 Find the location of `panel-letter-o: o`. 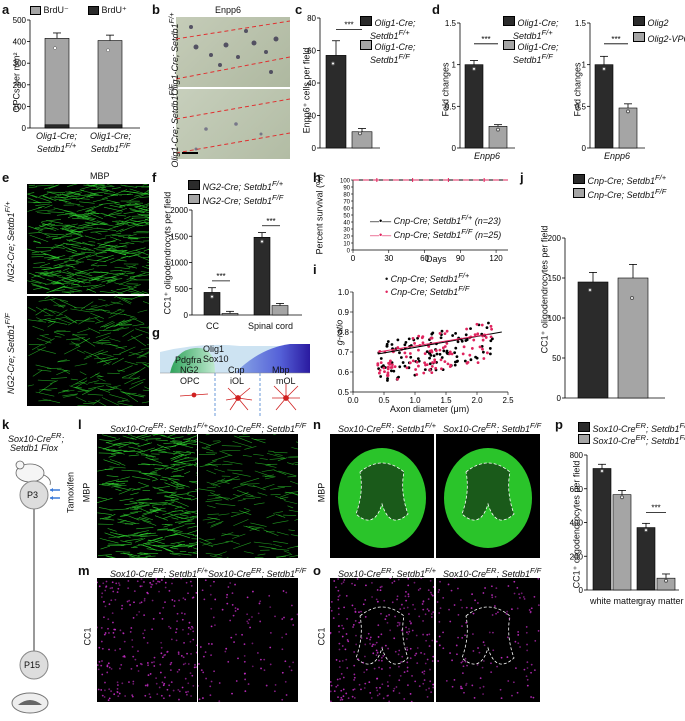

panel-letter-o: o is located at coordinates (317, 570).